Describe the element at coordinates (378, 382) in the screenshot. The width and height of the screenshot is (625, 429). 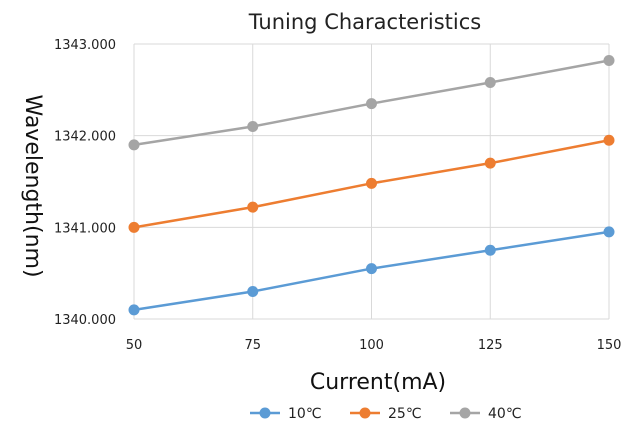
I see `x-axis-label: Current(mA)` at that location.